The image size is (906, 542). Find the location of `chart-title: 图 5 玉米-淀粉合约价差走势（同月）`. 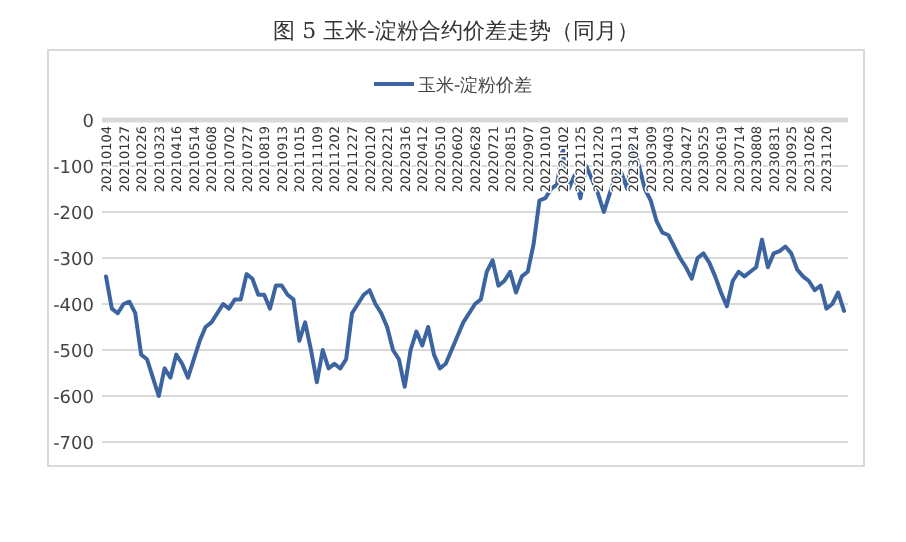

chart-title: 图 5 玉米-淀粉合约价差走势（同月） is located at coordinates (456, 31).